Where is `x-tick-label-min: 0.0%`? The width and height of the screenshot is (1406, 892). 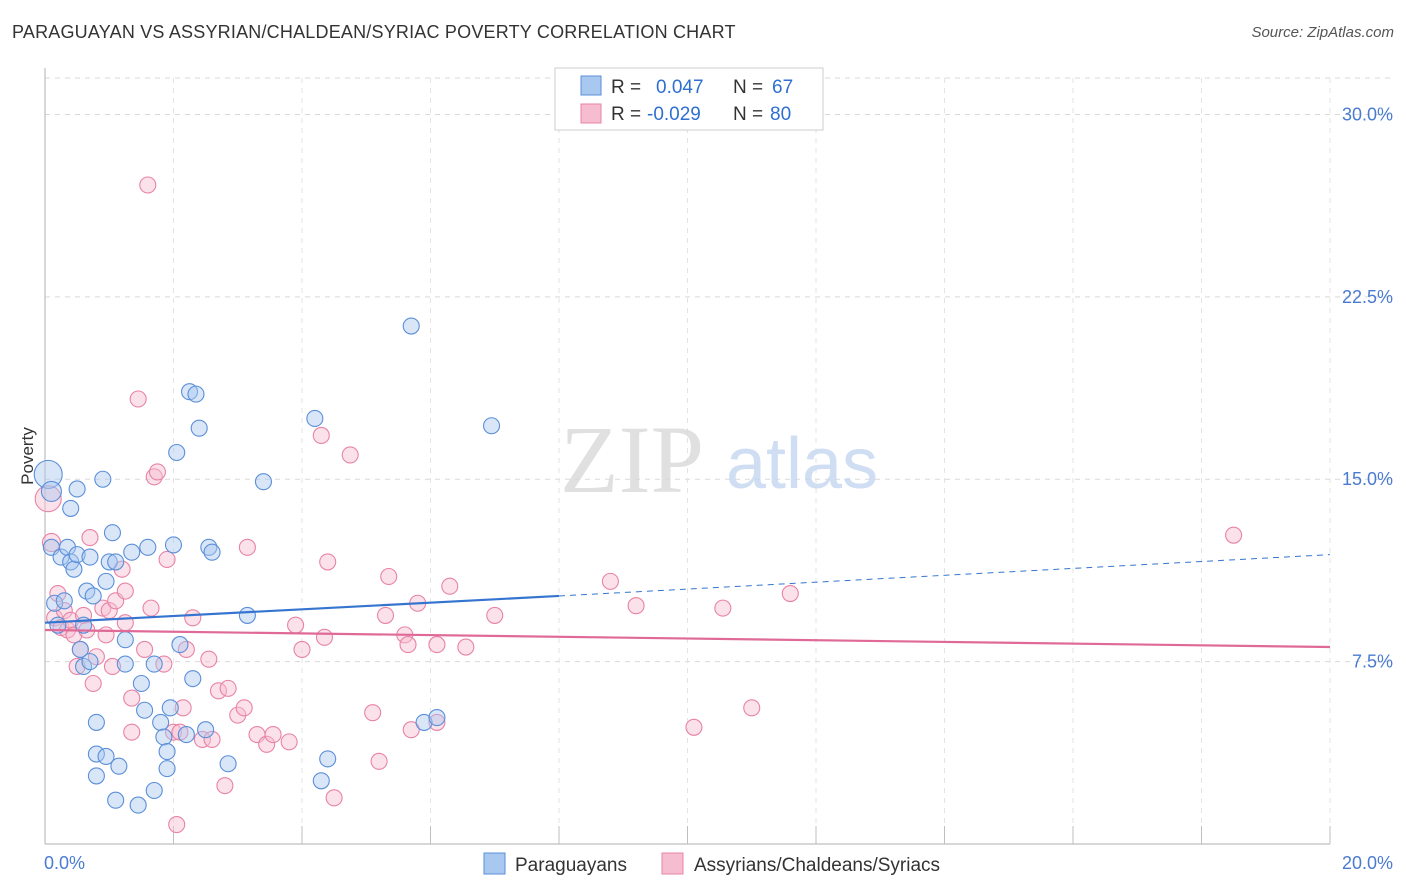 x-tick-label-min: 0.0% is located at coordinates (64, 863).